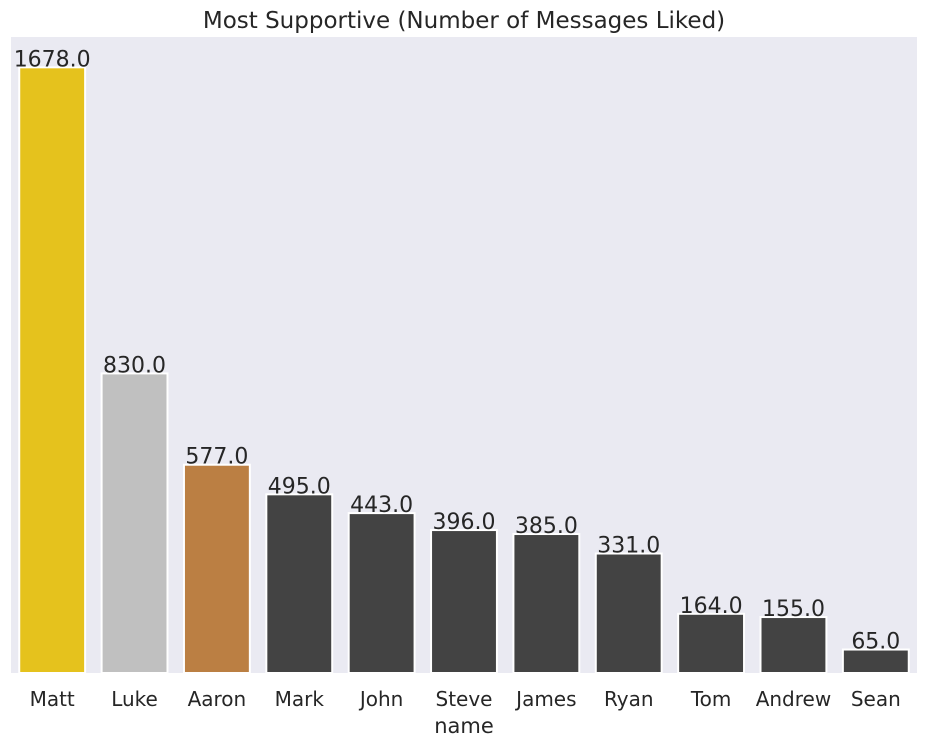 The height and width of the screenshot is (749, 926). Describe the element at coordinates (217, 699) in the screenshot. I see `x-tick-label-aaron: Aaron` at that location.